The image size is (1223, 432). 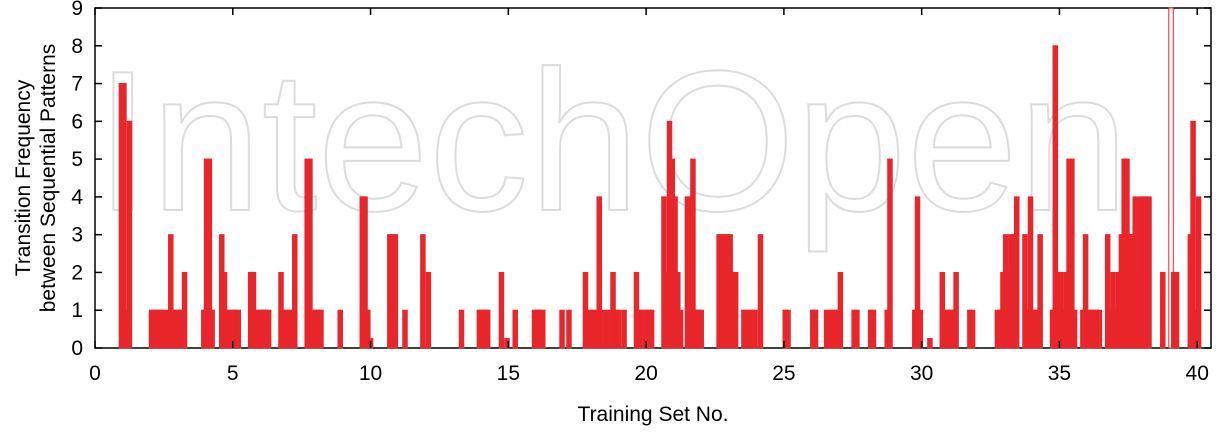 I want to click on x-tick-label: 10, so click(x=370, y=373).